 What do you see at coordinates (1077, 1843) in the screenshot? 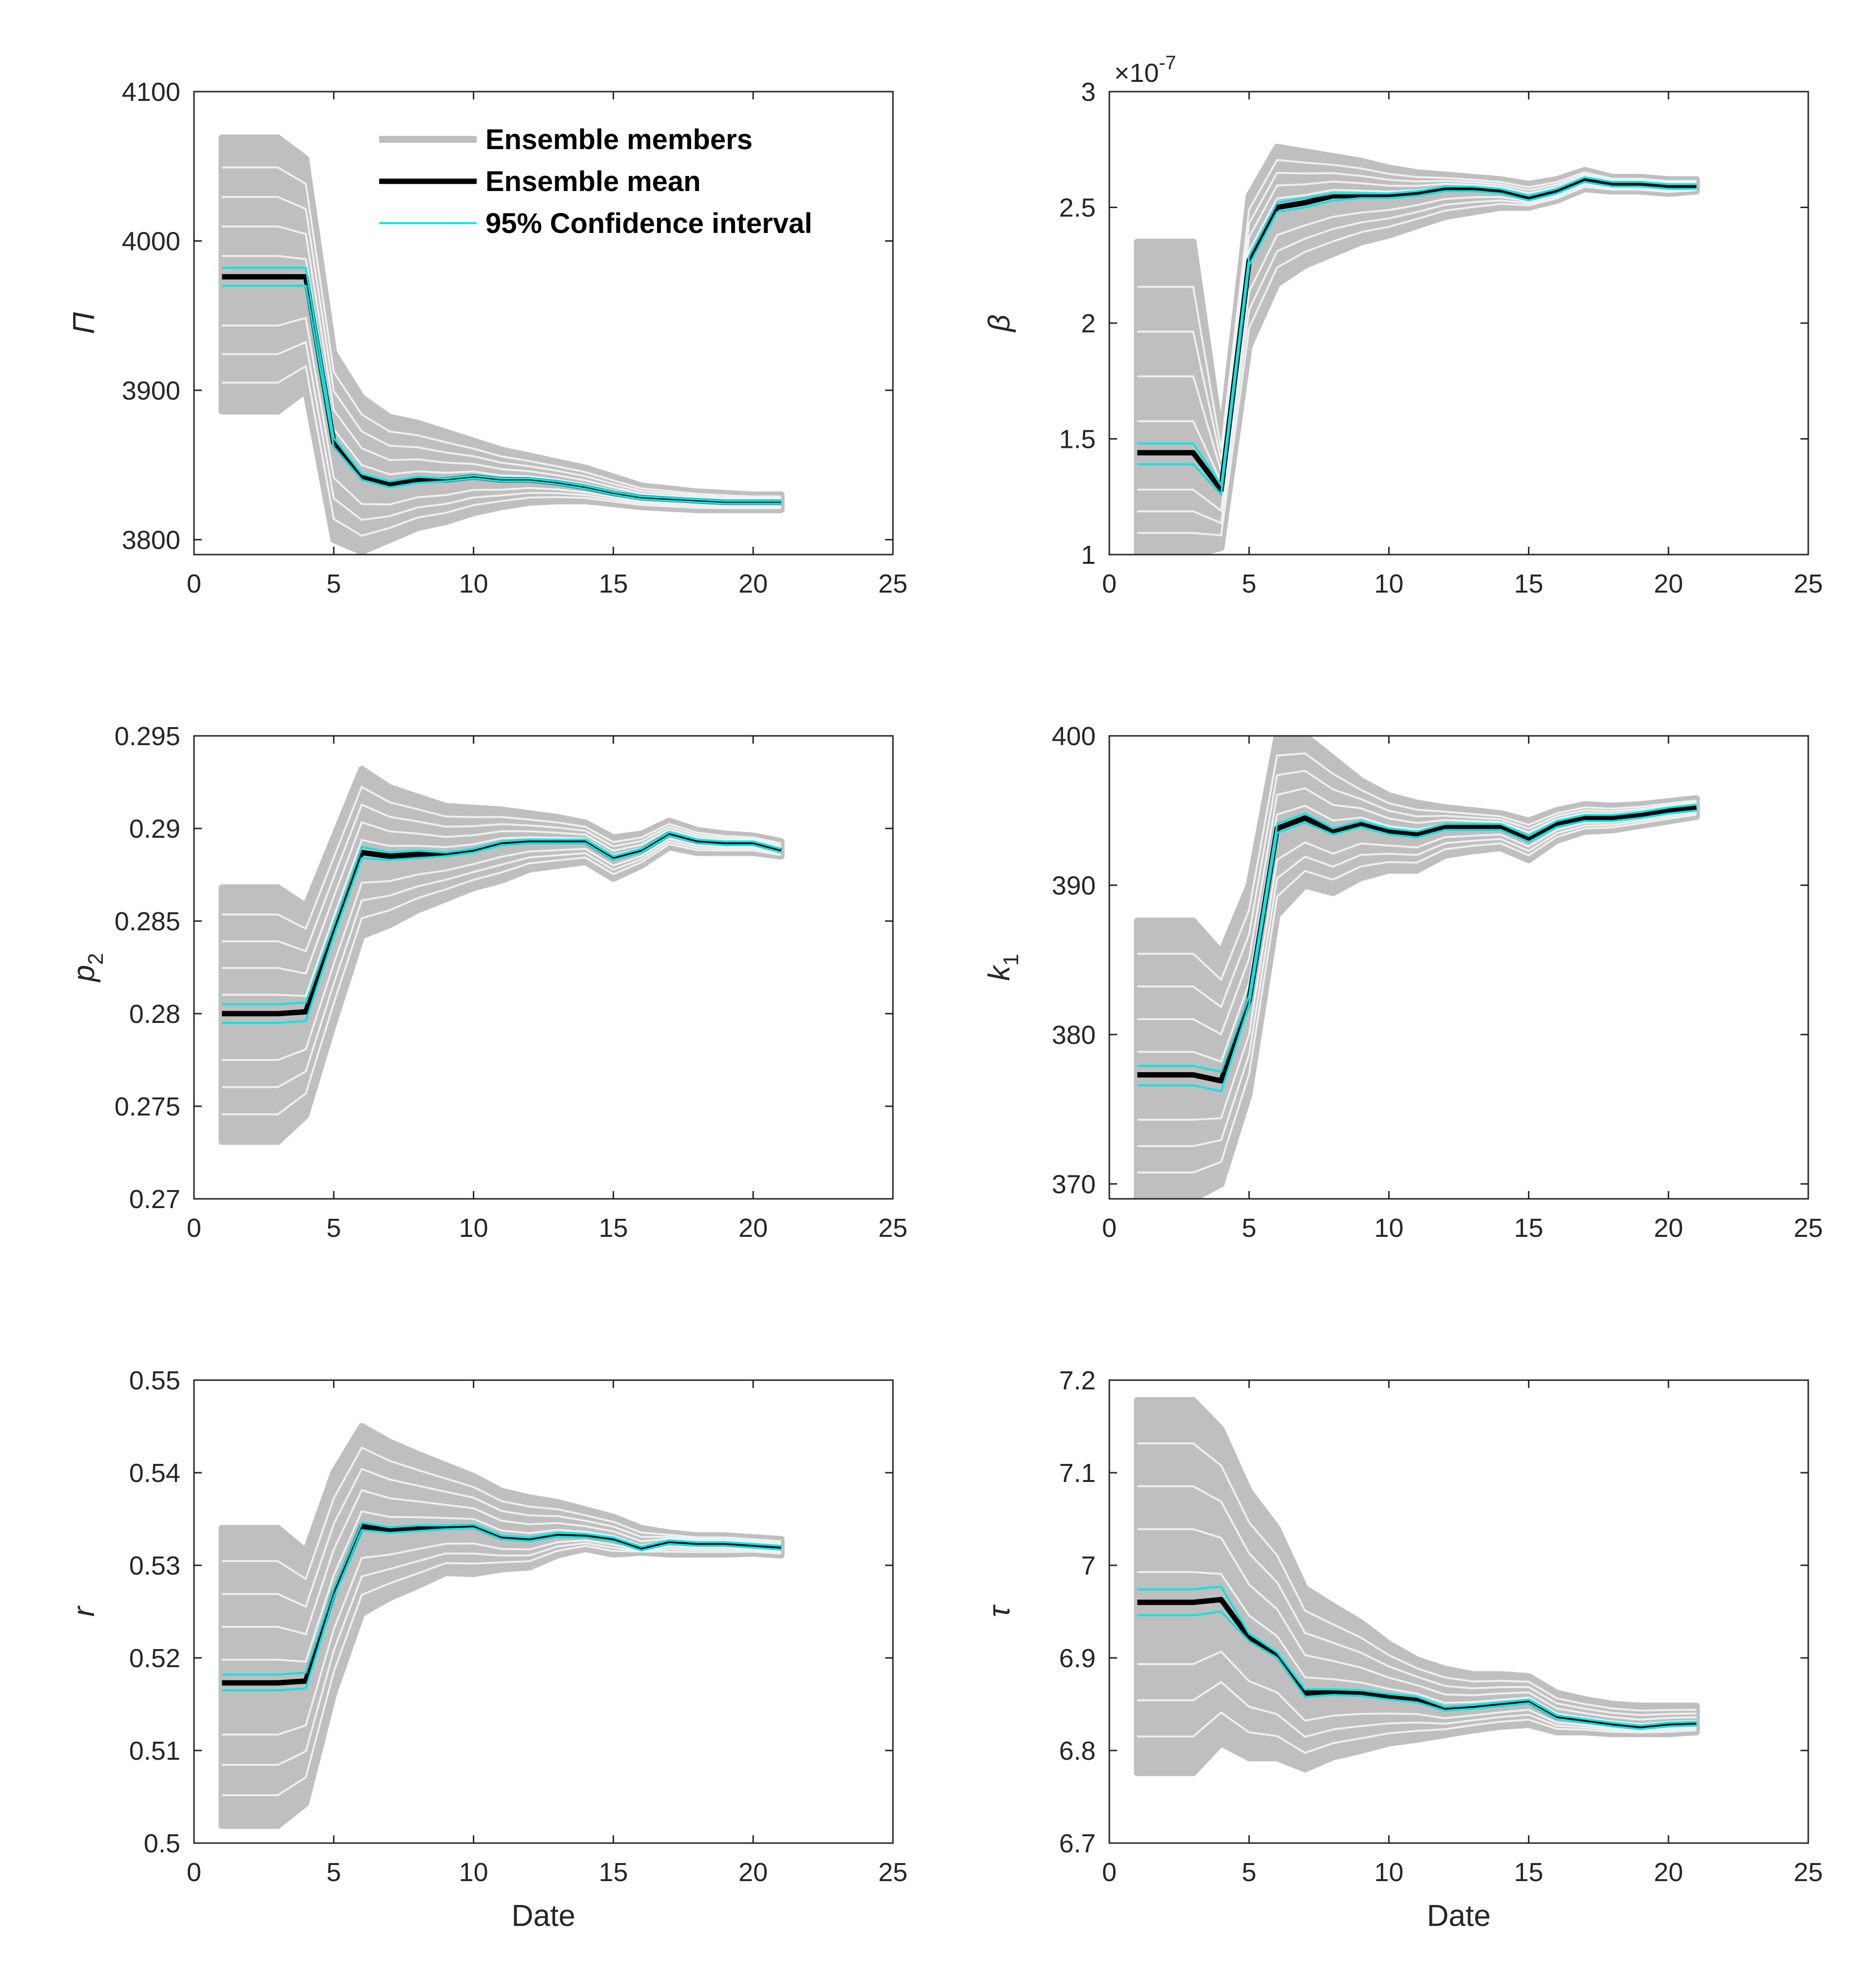
I see `y-tick-label: 6.7` at bounding box center [1077, 1843].